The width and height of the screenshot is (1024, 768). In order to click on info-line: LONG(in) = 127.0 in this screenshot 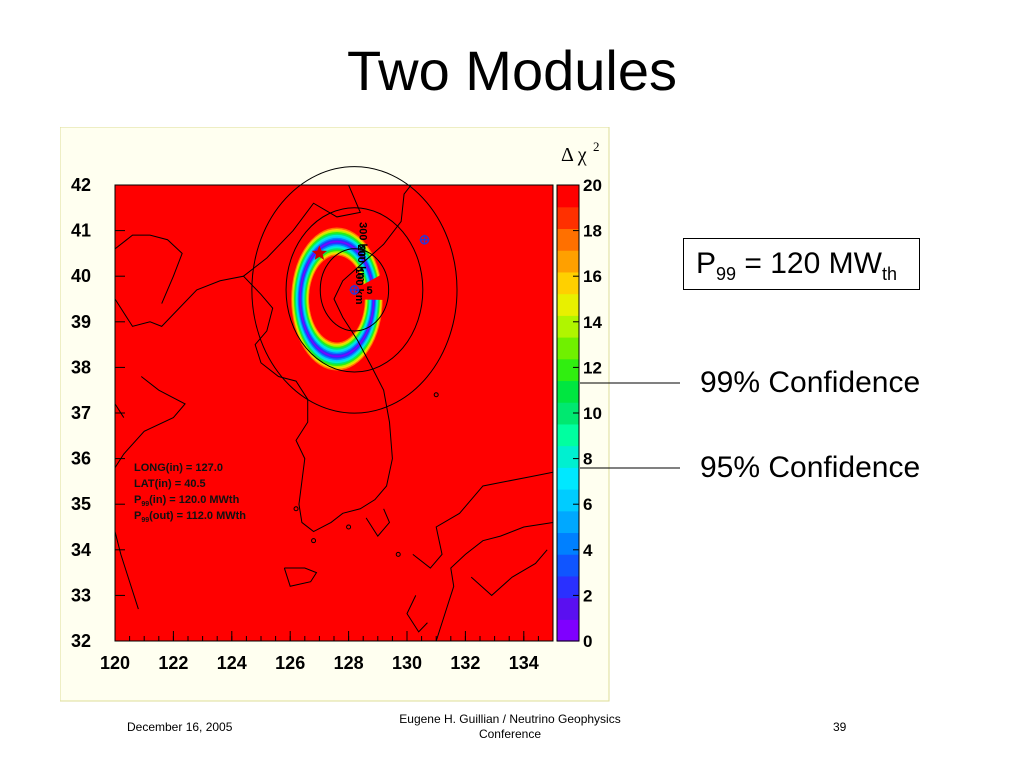, I will do `click(178, 468)`.